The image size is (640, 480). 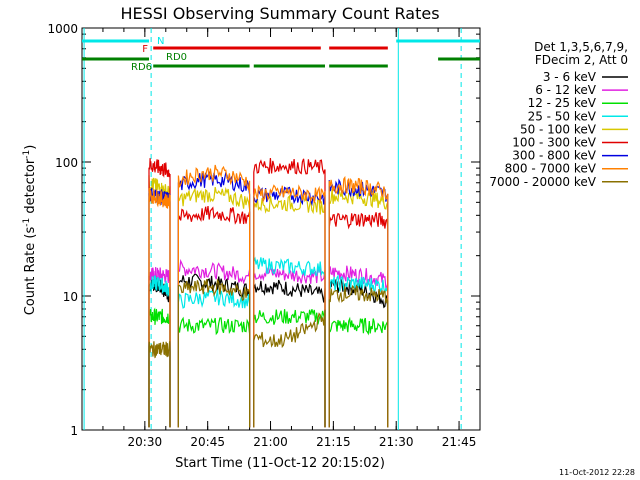 I want to click on y-tick-label: 100, so click(x=66, y=163).